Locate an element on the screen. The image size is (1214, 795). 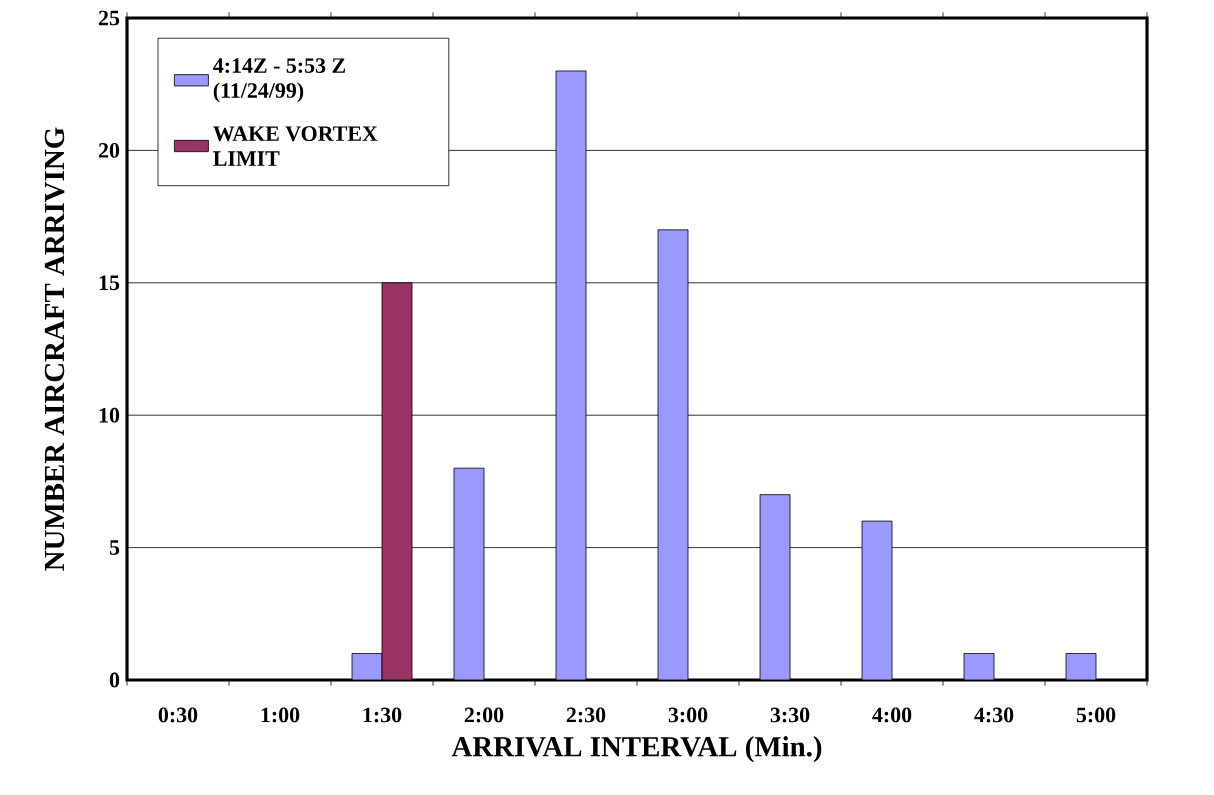
x-tick-label: 2:30 is located at coordinates (586, 715).